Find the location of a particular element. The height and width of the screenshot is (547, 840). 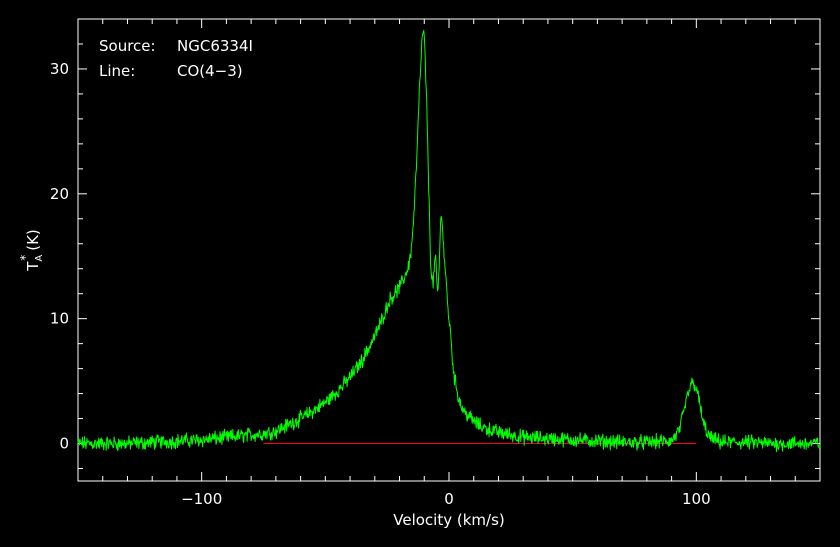

x-tick-label: −100 is located at coordinates (201, 499).